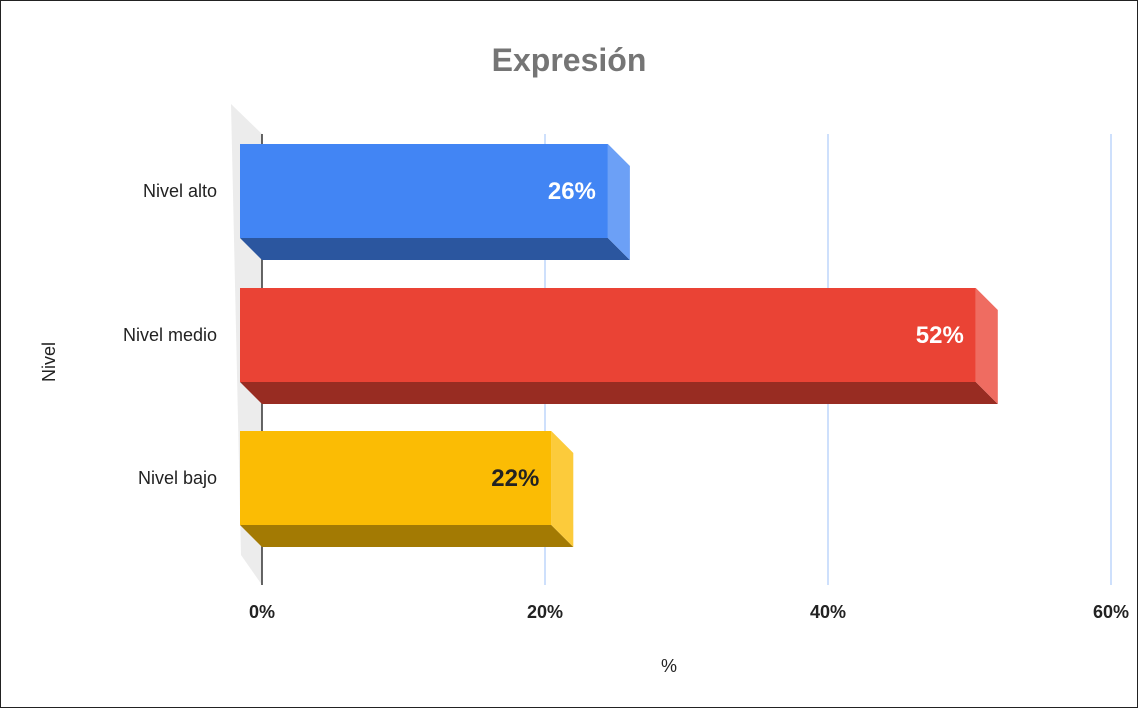 The width and height of the screenshot is (1138, 708). What do you see at coordinates (569, 60) in the screenshot?
I see `chart-title: Expresión` at bounding box center [569, 60].